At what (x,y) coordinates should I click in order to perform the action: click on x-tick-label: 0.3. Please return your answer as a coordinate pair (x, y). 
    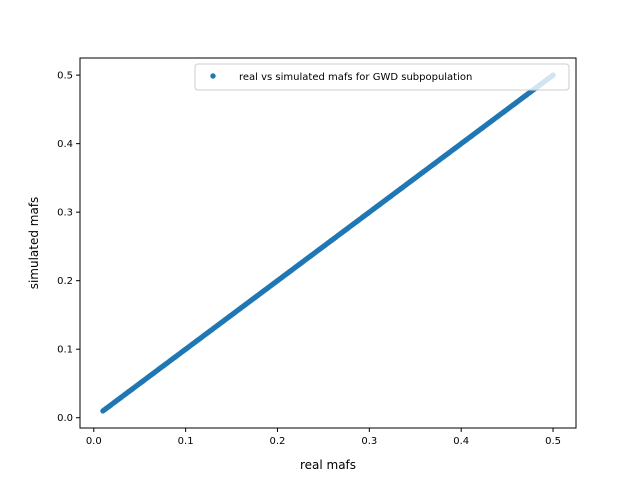
    Looking at the image, I should click on (369, 441).